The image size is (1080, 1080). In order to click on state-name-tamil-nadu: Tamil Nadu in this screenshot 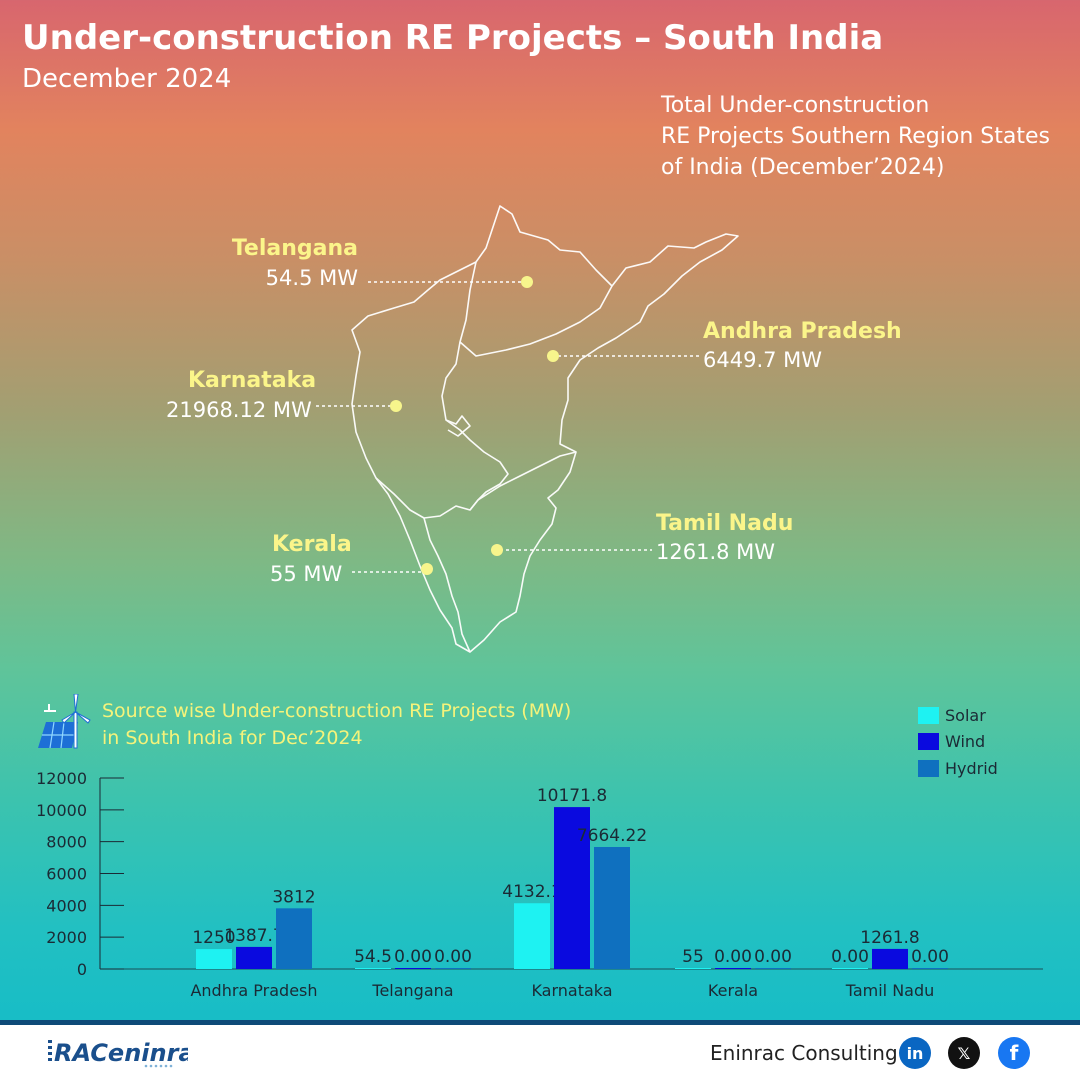, I will do `click(725, 523)`.